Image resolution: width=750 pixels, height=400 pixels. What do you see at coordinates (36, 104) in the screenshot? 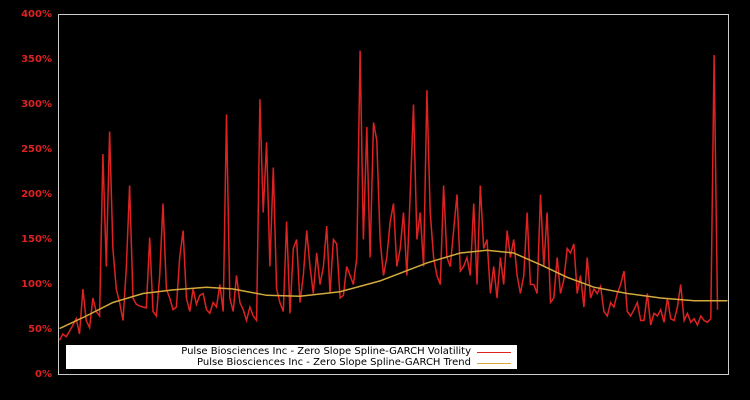
I see `y-tick-label: 300%` at bounding box center [36, 104].